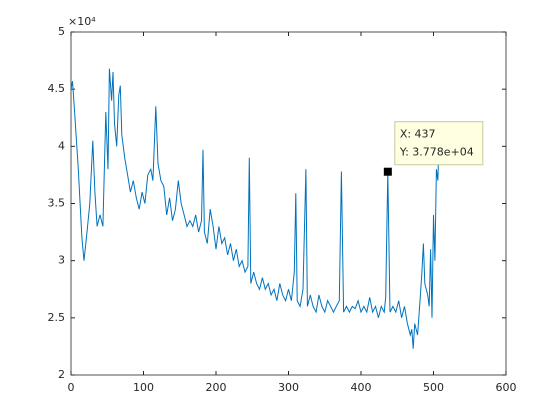  I want to click on x-tick-label: 300, so click(288, 387).